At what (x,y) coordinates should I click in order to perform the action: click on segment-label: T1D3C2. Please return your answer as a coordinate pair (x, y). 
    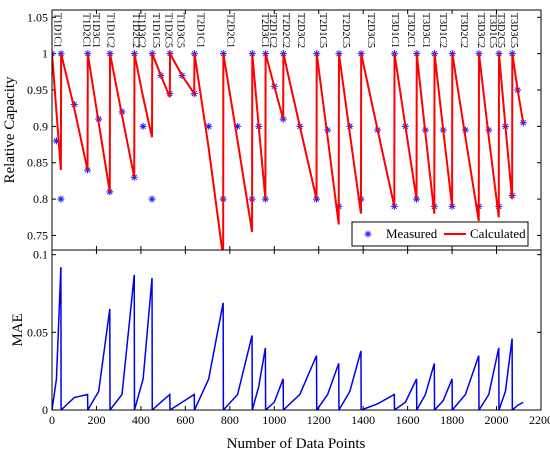
    Looking at the image, I should click on (141, 30).